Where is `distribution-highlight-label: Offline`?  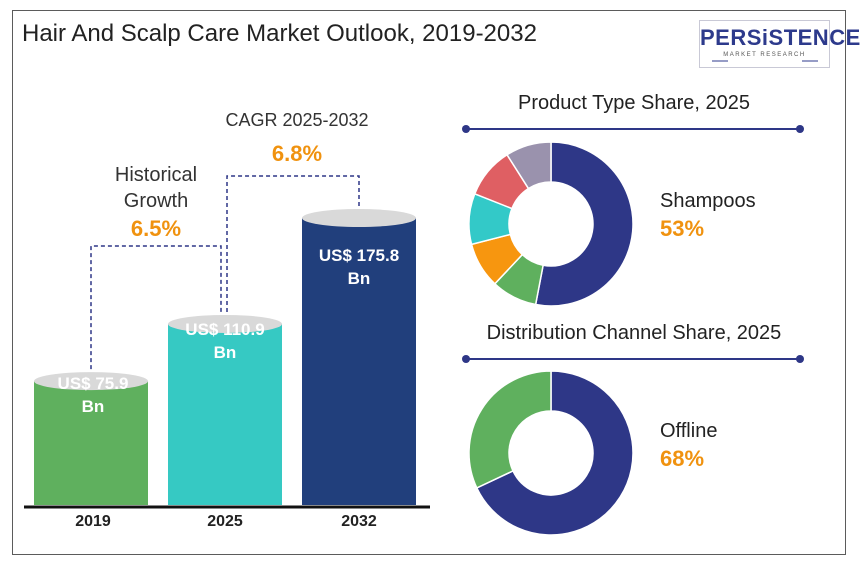 distribution-highlight-label: Offline is located at coordinates (689, 431).